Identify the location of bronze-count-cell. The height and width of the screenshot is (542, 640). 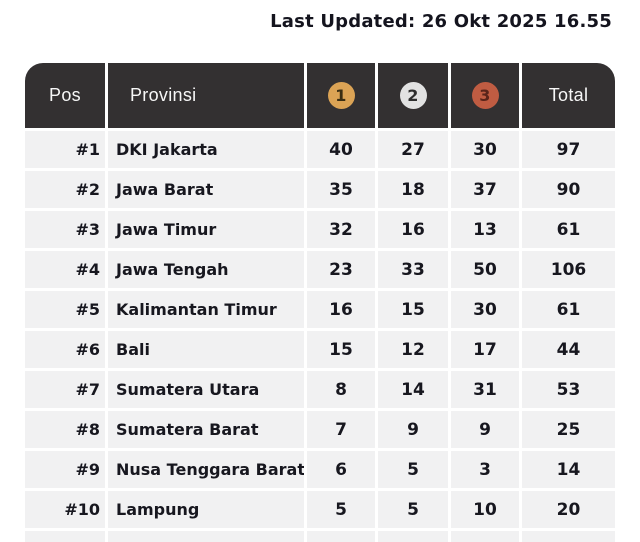
(485, 536).